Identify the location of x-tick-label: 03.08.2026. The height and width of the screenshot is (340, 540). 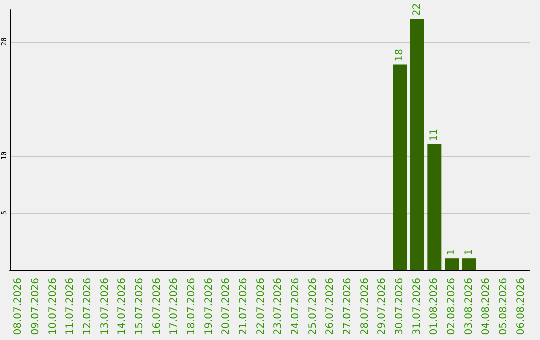
(469, 307).